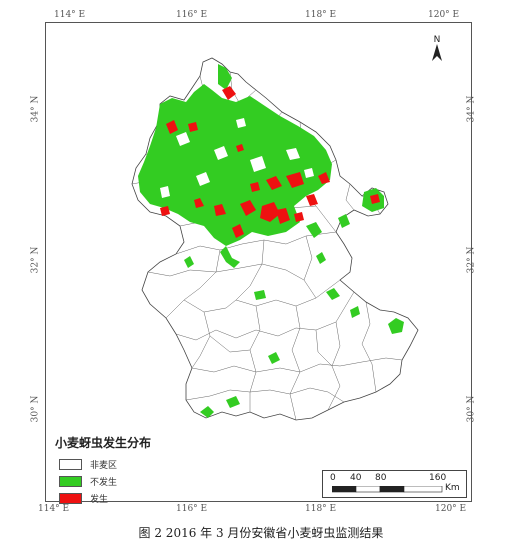 Image resolution: width=522 pixels, height=546 pixels. I want to click on bottom-tick-120: 120° E, so click(451, 509).